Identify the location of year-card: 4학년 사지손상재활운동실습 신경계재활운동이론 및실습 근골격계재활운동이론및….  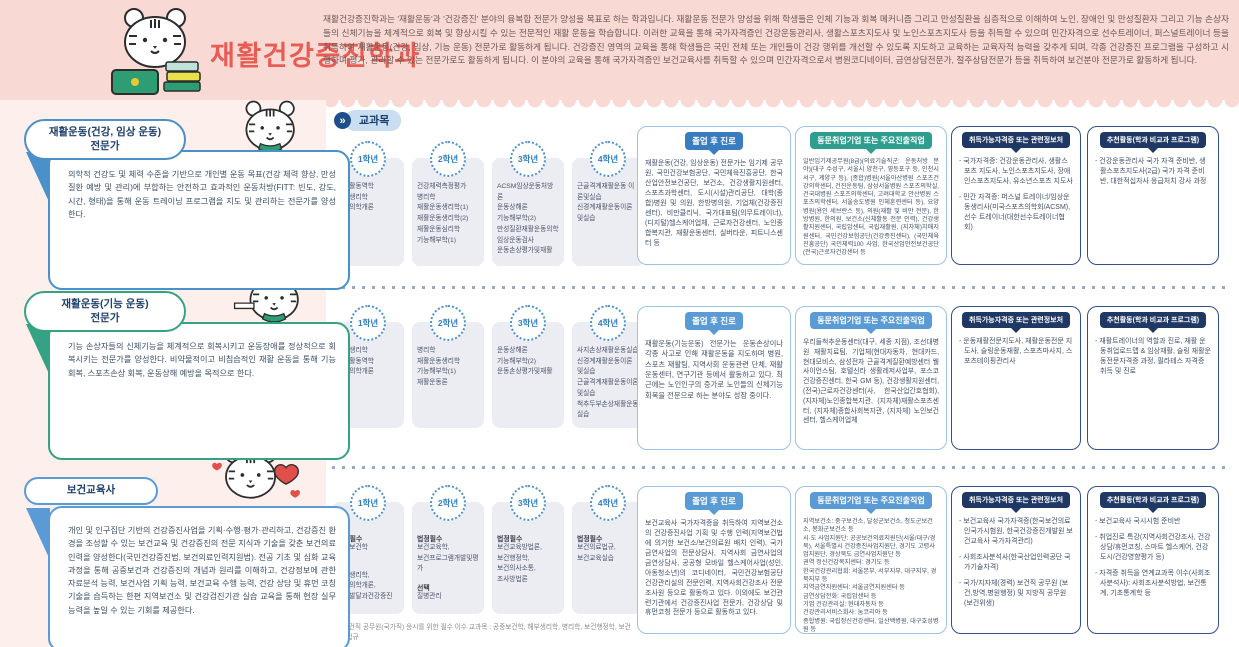
(608, 366).